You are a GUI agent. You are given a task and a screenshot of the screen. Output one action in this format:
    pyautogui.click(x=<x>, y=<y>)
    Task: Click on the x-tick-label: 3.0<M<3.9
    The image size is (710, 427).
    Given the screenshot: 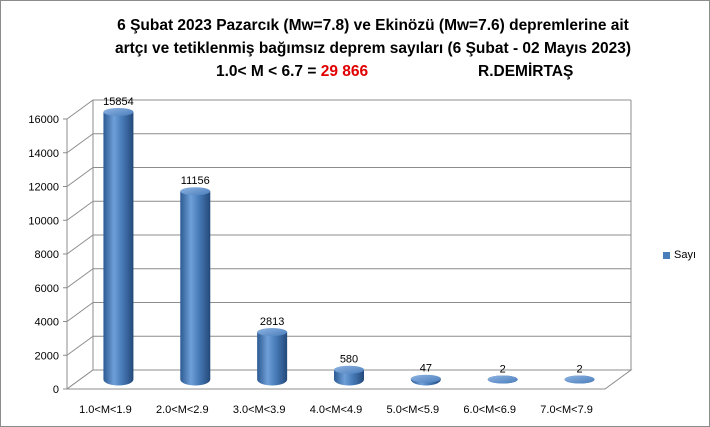 What is the action you would take?
    pyautogui.click(x=259, y=410)
    